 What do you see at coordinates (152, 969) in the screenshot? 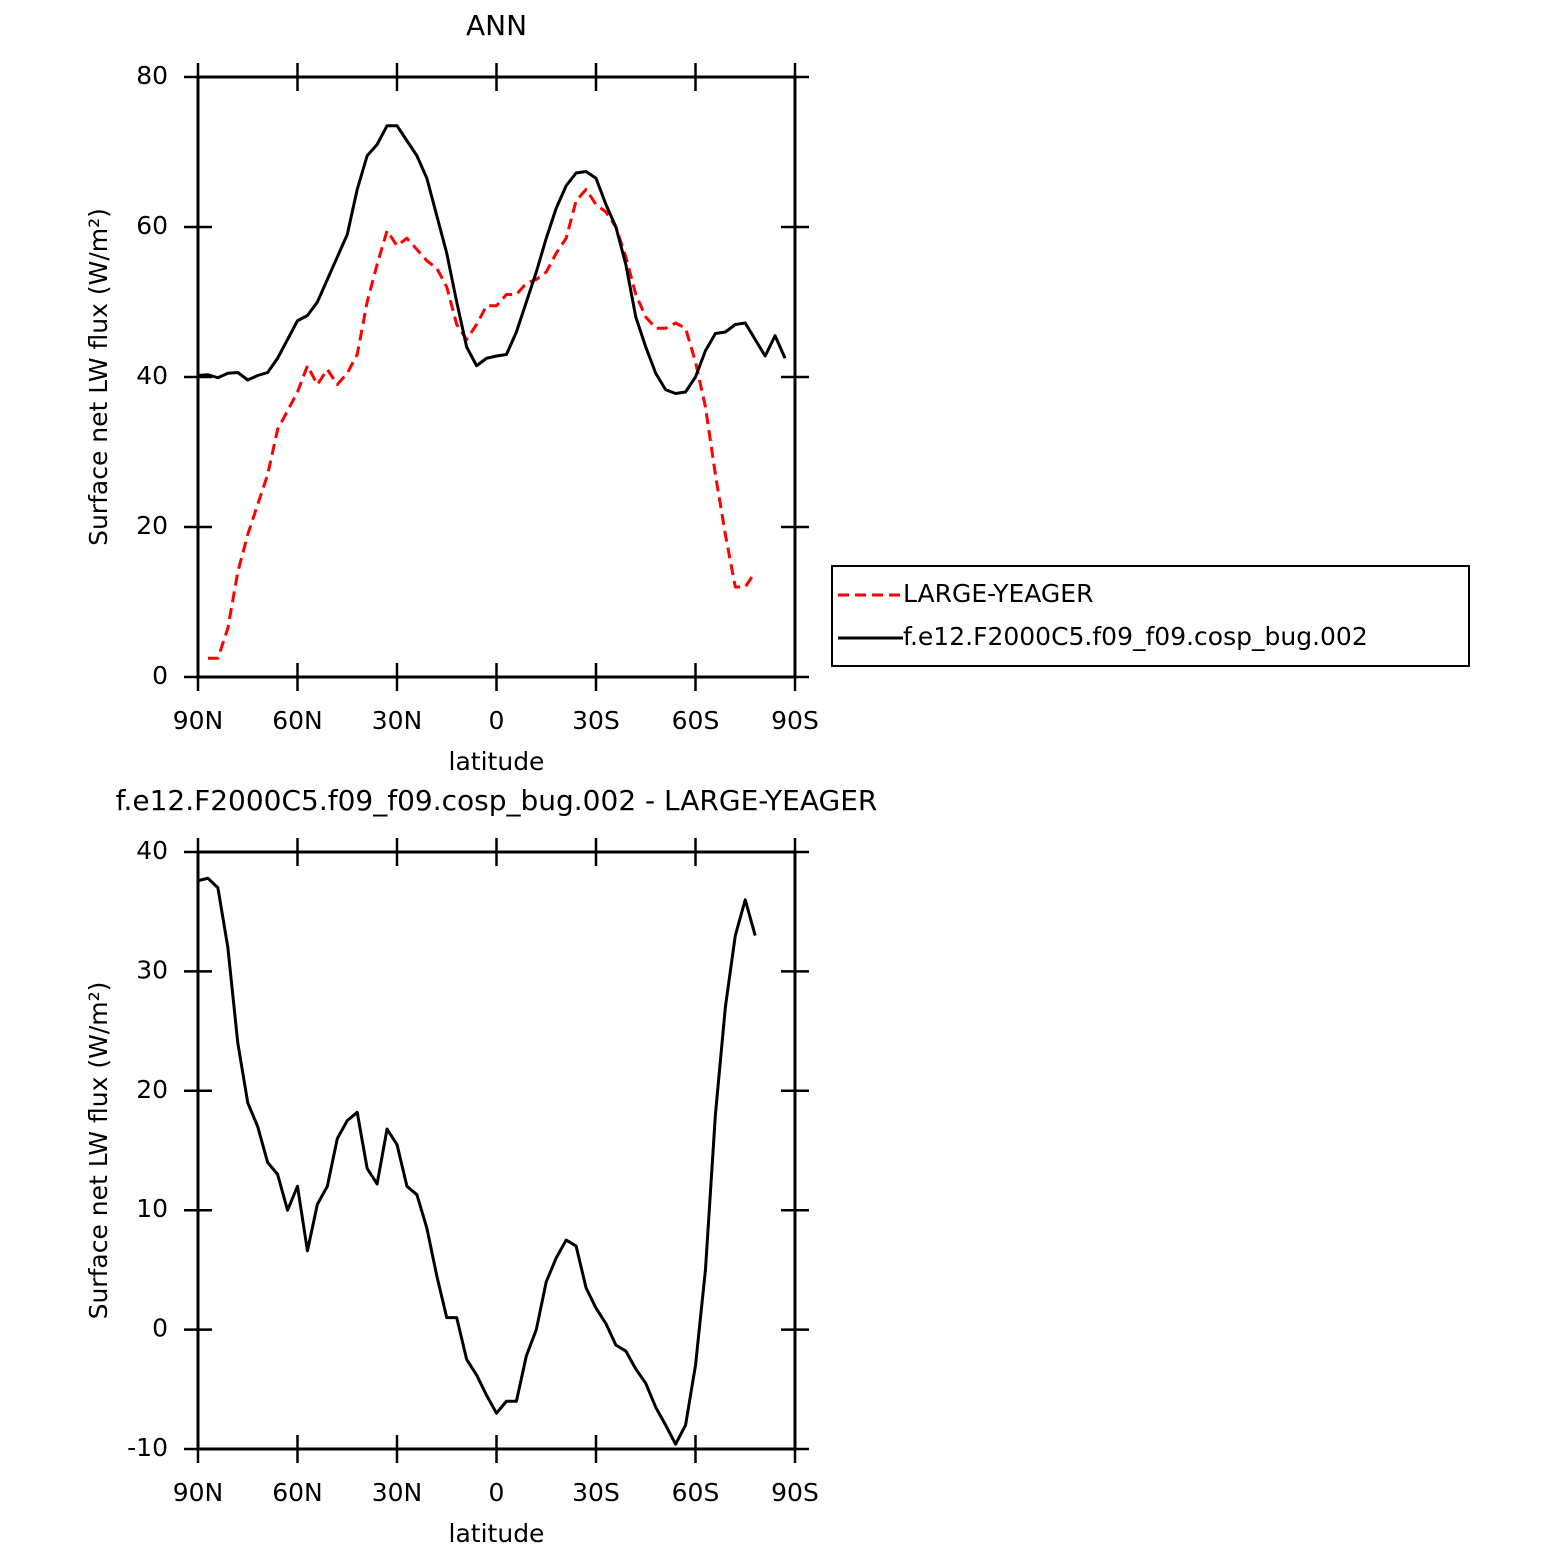
I see `y-tick-label: 30` at bounding box center [152, 969].